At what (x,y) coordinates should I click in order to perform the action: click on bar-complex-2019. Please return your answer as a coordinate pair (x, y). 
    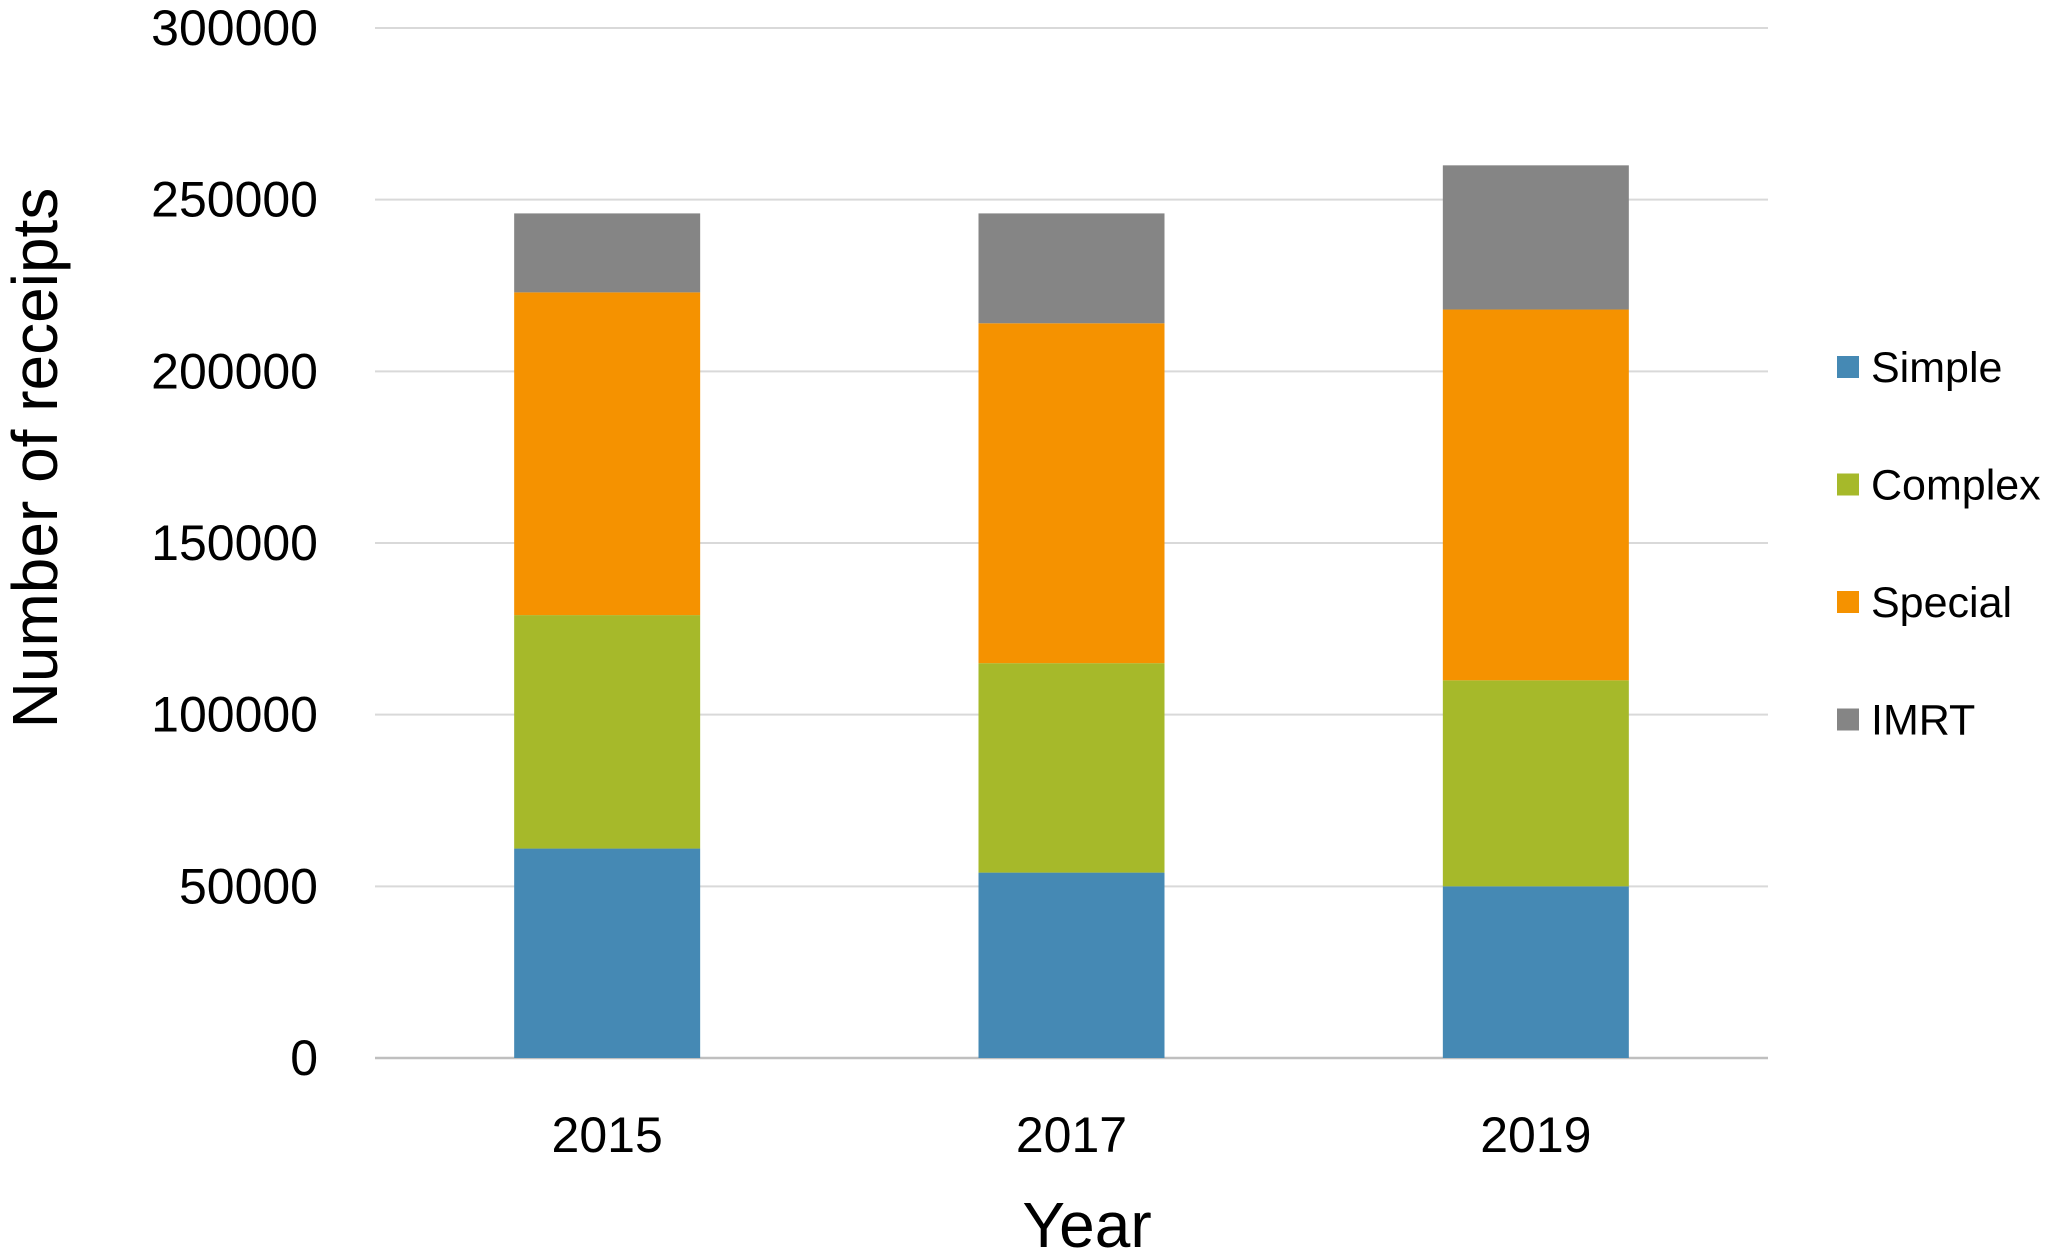
    Looking at the image, I should click on (1535, 783).